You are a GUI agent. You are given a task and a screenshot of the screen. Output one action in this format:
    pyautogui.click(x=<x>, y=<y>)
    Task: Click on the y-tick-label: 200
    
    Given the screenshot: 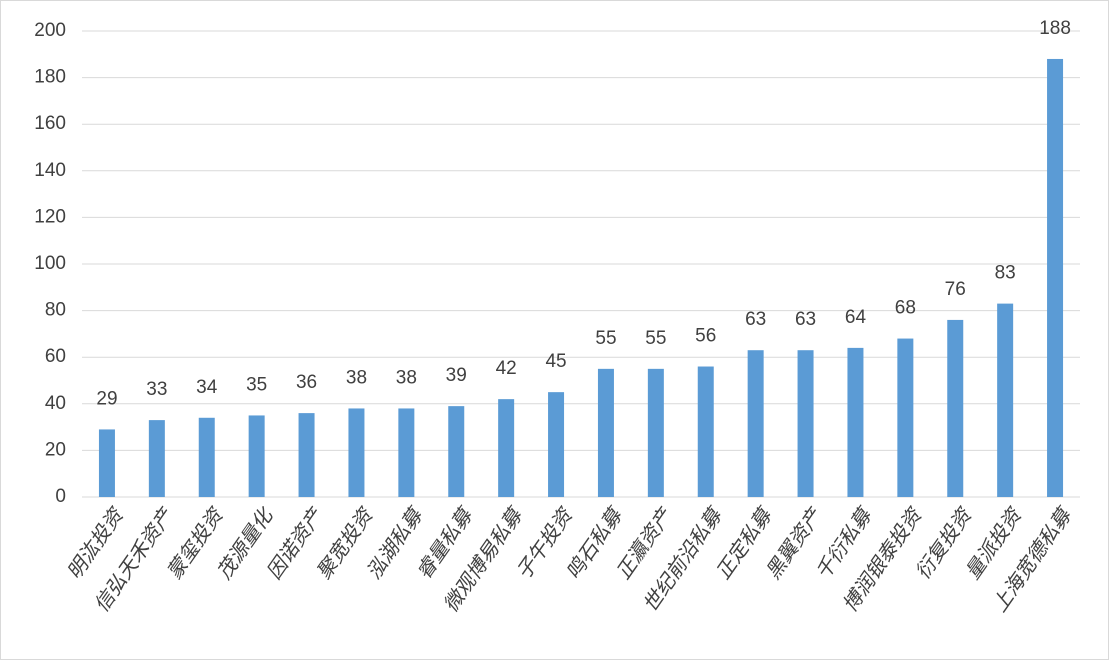 What is the action you would take?
    pyautogui.click(x=50, y=30)
    